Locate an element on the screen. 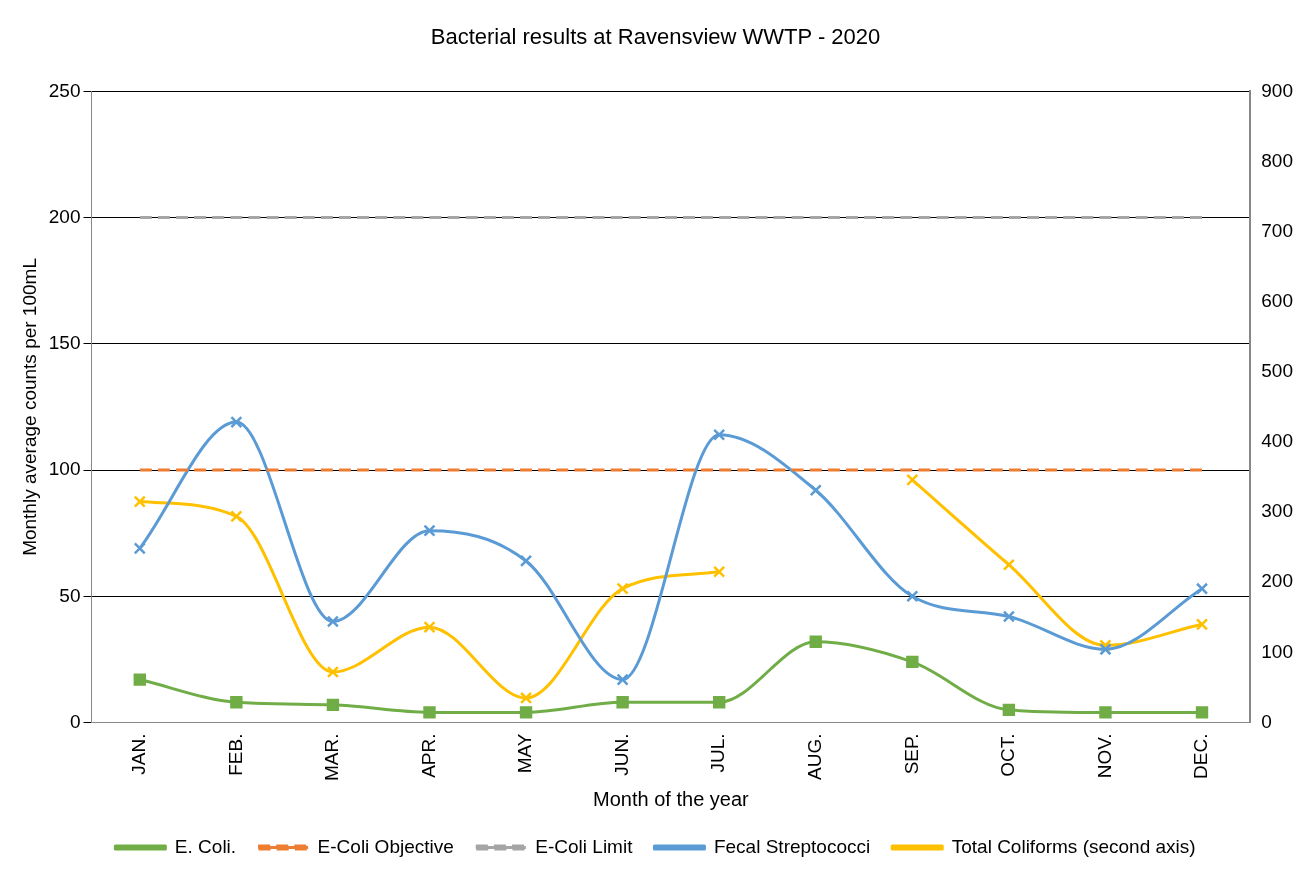 The image size is (1316, 877). chart-title: Bacterial results at Ravensview WWTP - 2020 is located at coordinates (655, 37).